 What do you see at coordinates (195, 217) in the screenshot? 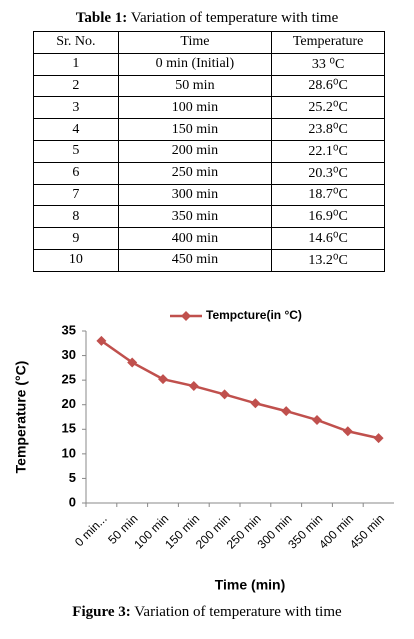
I see `table-cell: 350 min` at bounding box center [195, 217].